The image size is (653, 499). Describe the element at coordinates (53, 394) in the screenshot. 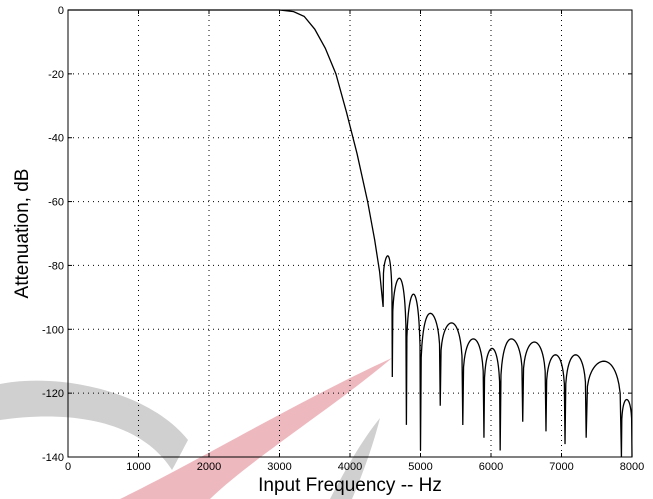

I see `y-tick-label: -120` at that location.